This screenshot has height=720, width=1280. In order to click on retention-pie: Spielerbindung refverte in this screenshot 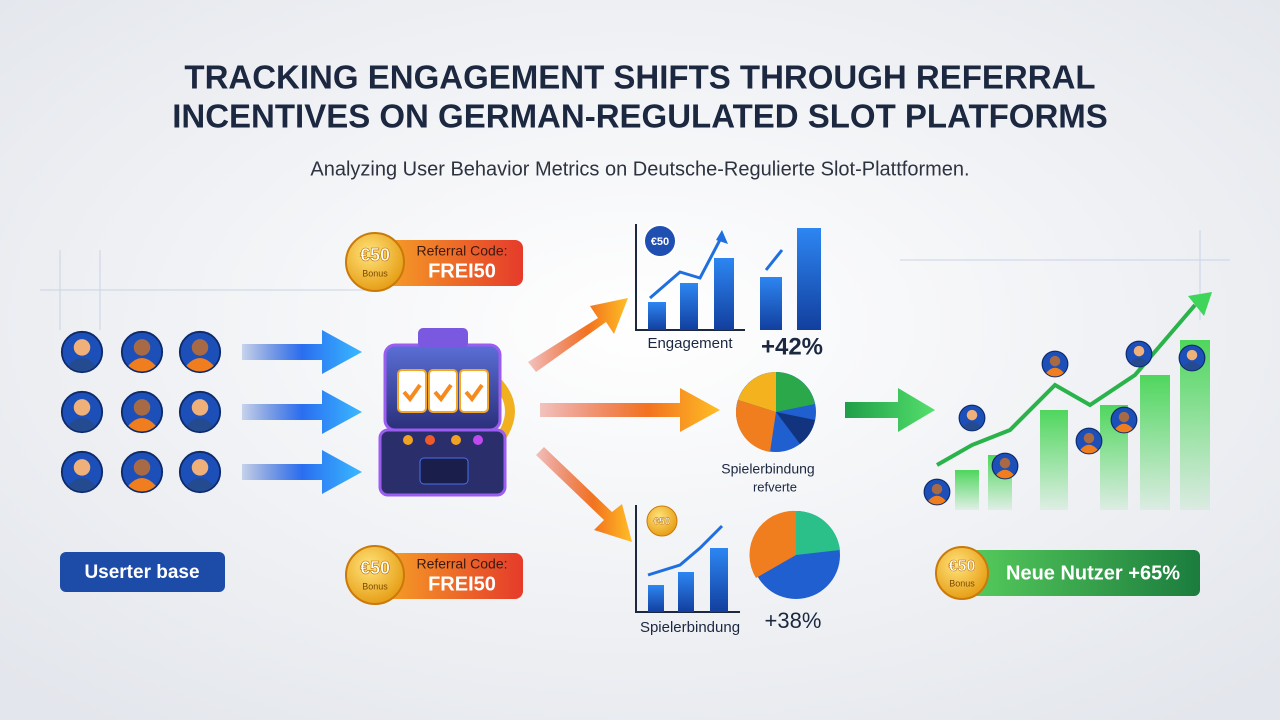, I will do `click(768, 433)`.